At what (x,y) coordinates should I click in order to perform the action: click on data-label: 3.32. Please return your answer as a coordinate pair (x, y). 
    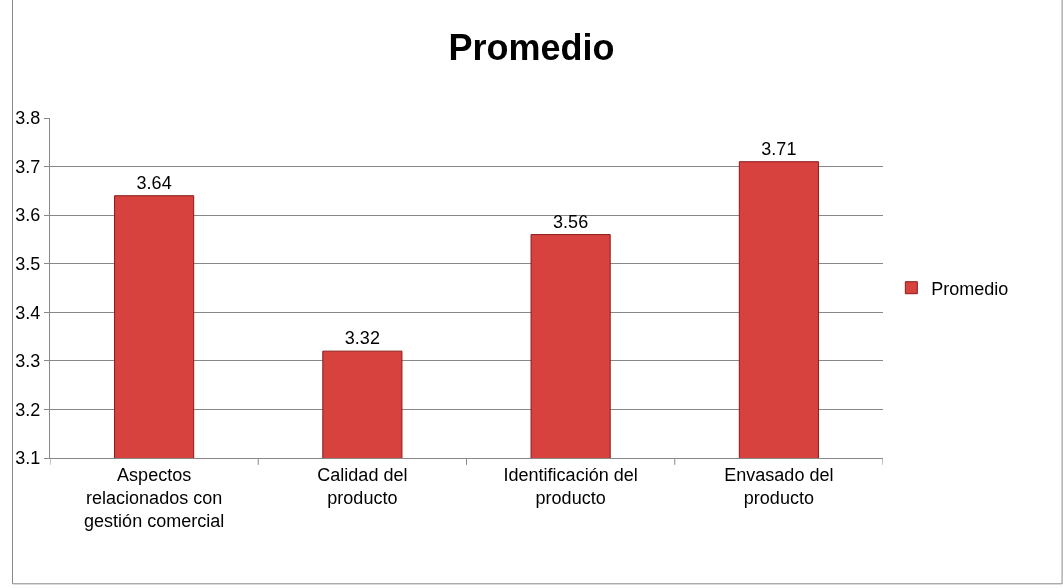
    Looking at the image, I should click on (362, 338).